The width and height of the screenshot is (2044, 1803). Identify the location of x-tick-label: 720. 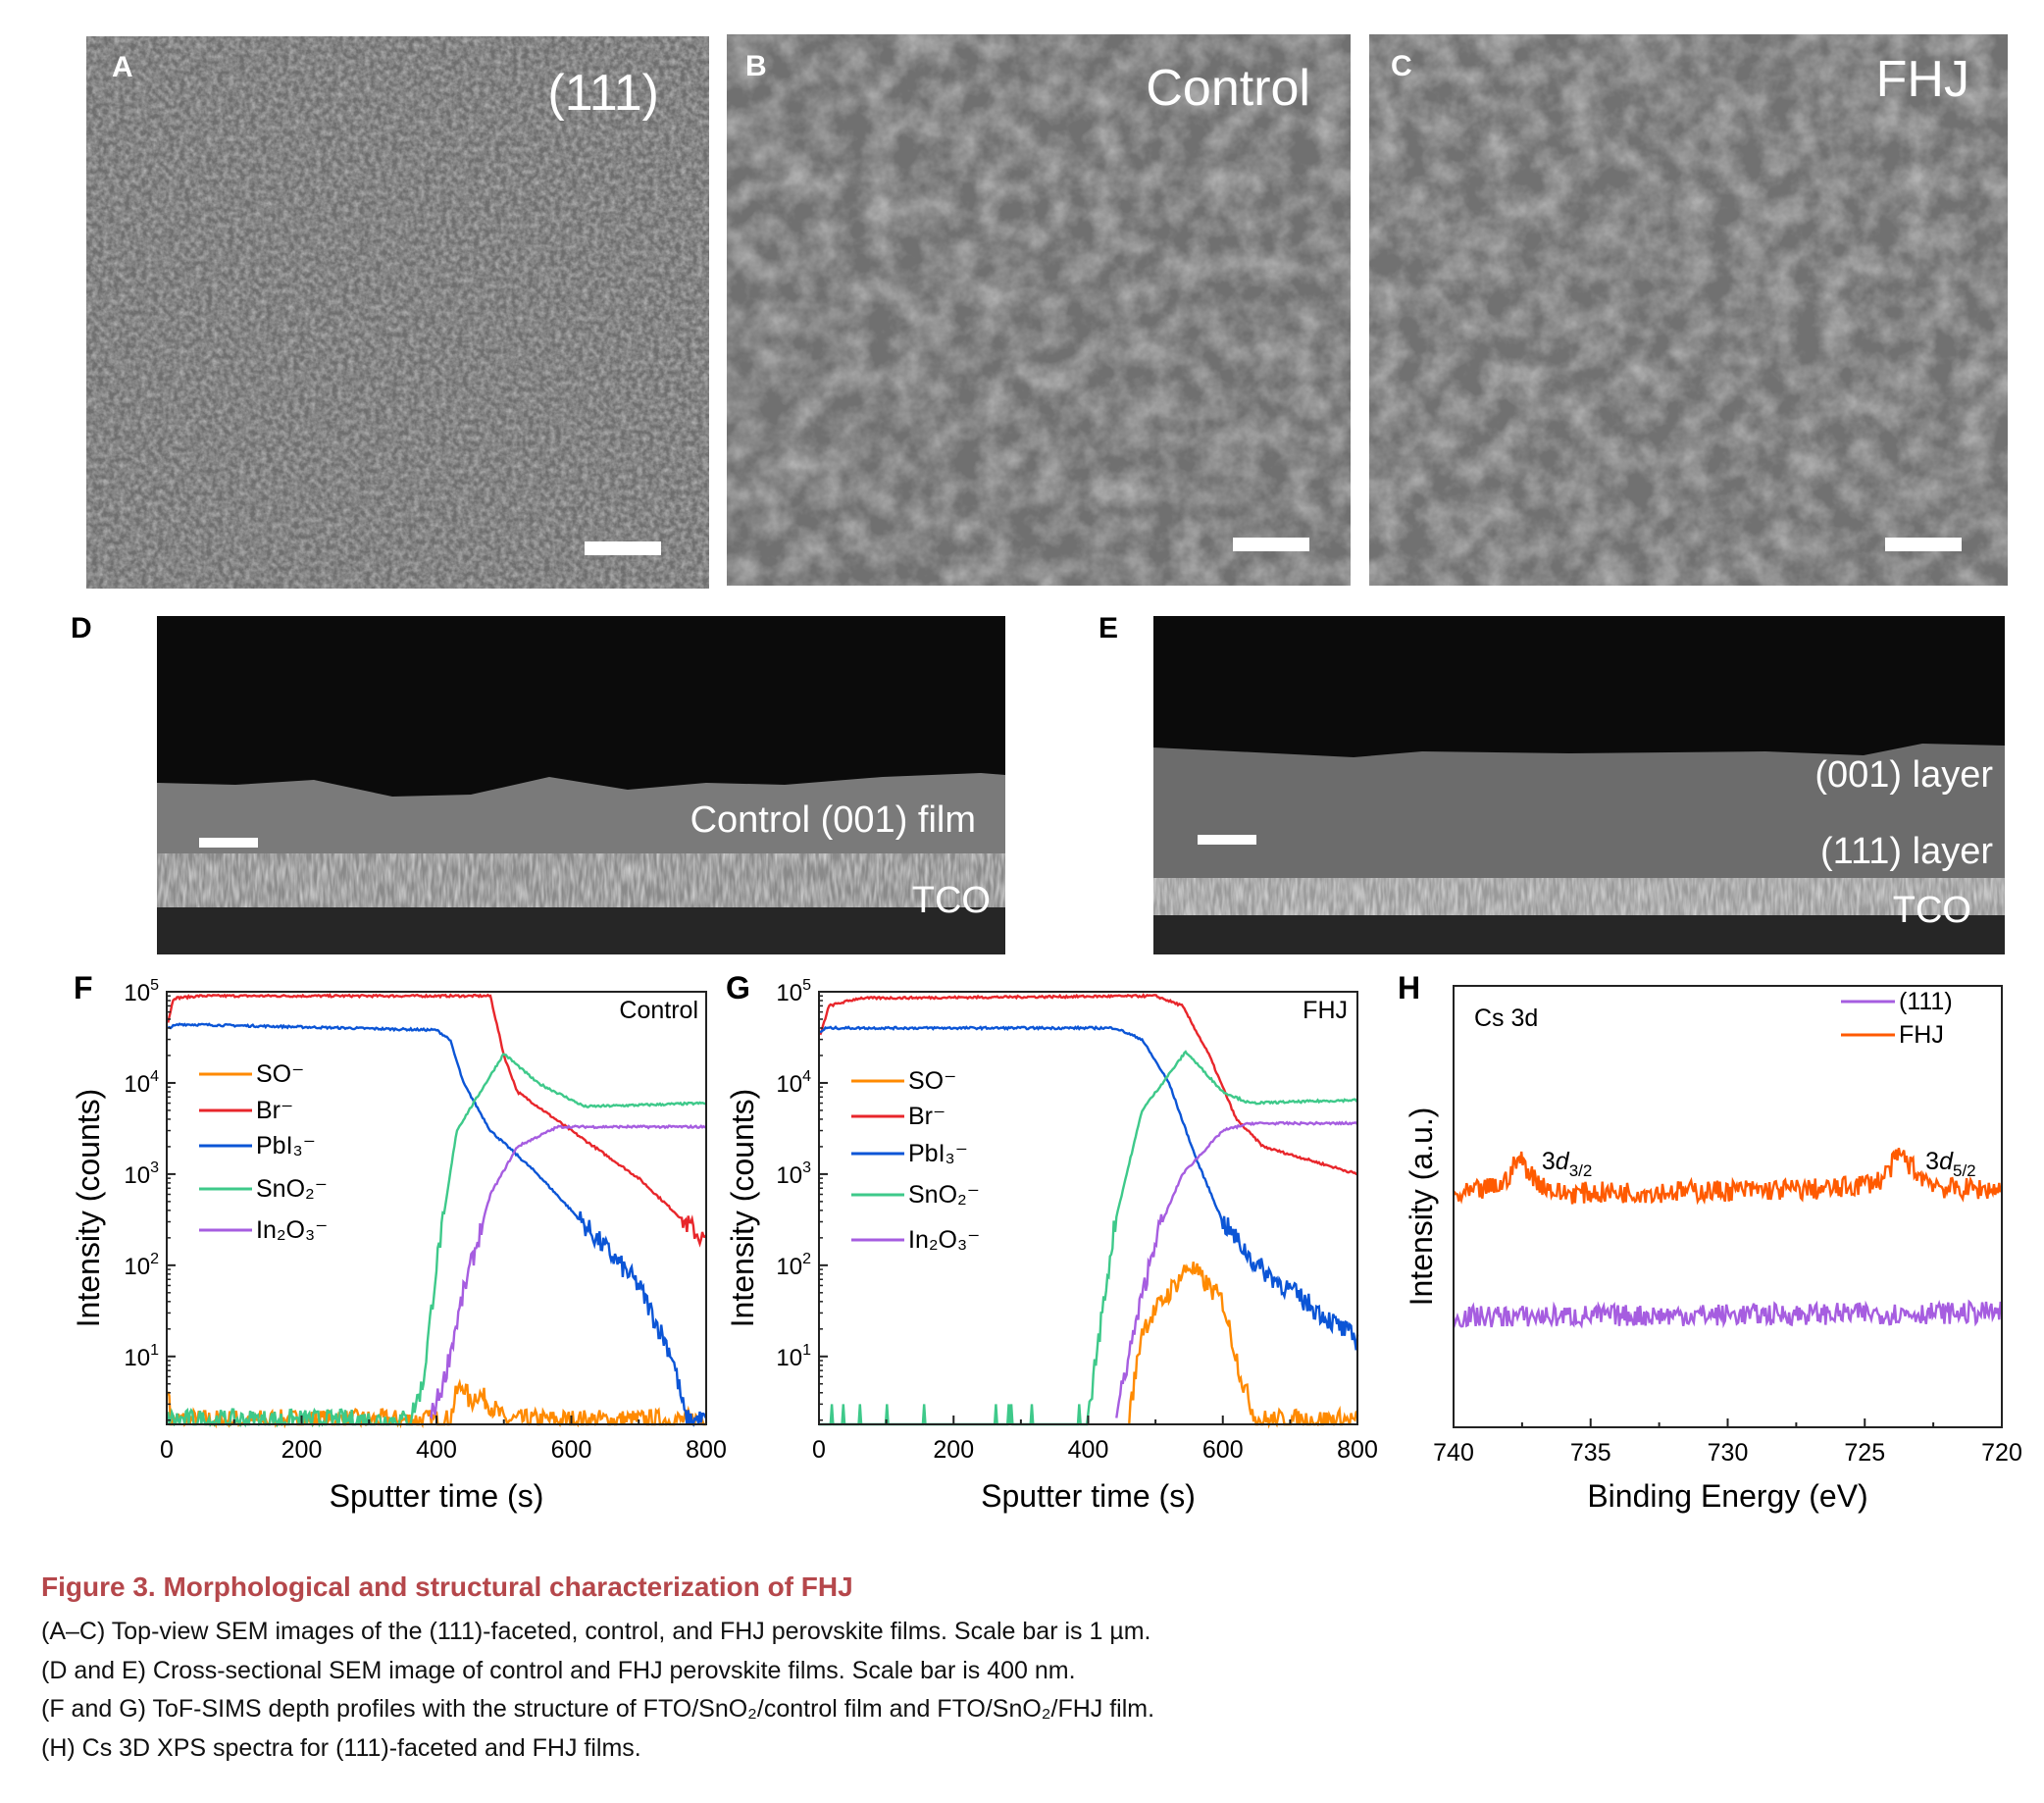
(2002, 1453).